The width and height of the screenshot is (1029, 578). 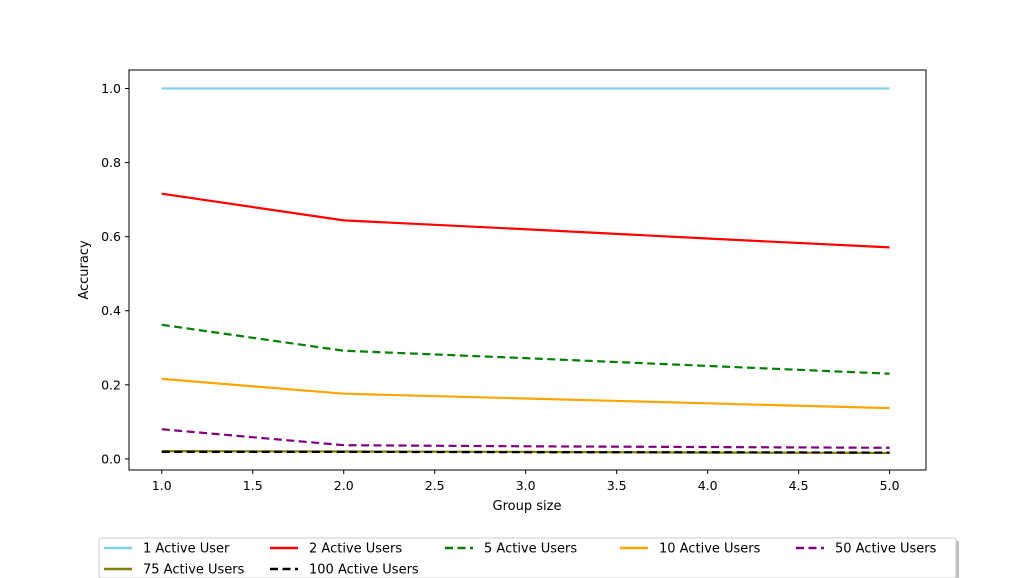 What do you see at coordinates (111, 162) in the screenshot?
I see `y-tick-label: 0.8` at bounding box center [111, 162].